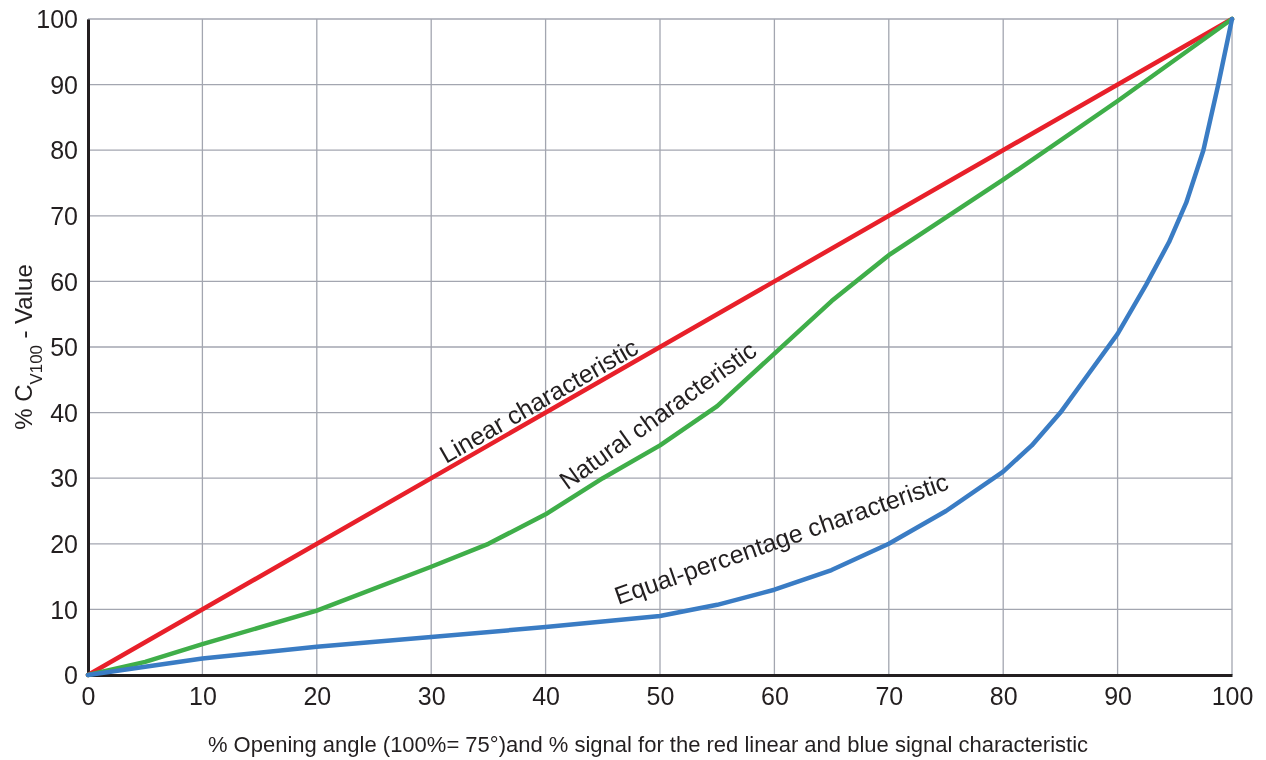 The width and height of the screenshot is (1266, 760). What do you see at coordinates (1232, 695) in the screenshot?
I see `x-tick-label: 100` at bounding box center [1232, 695].